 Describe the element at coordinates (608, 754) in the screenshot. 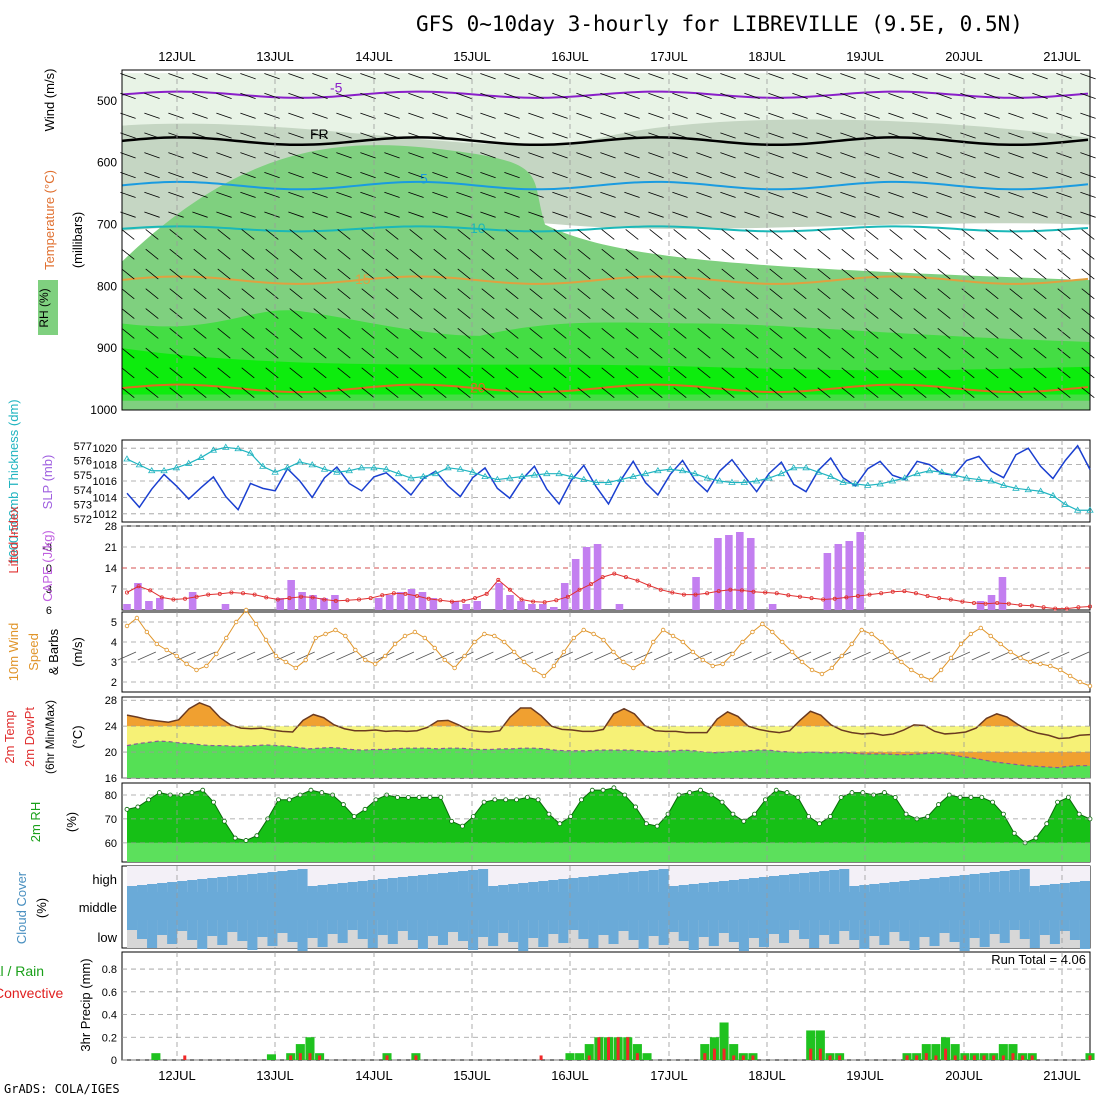

I see `dewpoint-series` at that location.